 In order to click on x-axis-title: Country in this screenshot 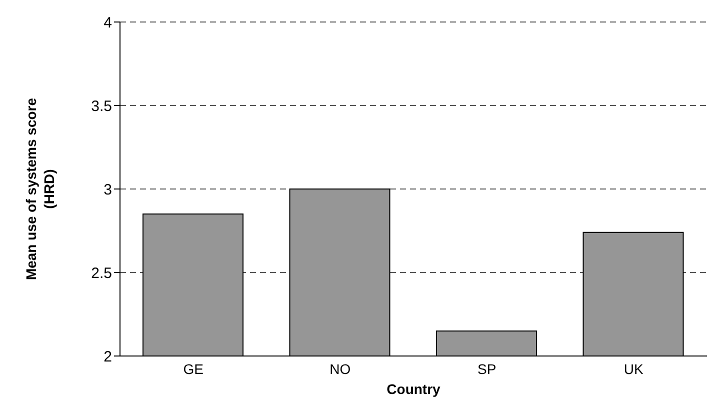, I will do `click(413, 389)`.